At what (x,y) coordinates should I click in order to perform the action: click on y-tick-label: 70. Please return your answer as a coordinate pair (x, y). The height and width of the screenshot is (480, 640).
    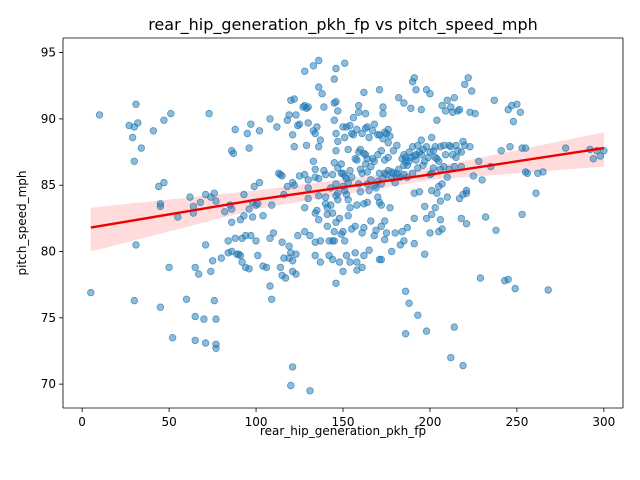
    Looking at the image, I should click on (48, 384).